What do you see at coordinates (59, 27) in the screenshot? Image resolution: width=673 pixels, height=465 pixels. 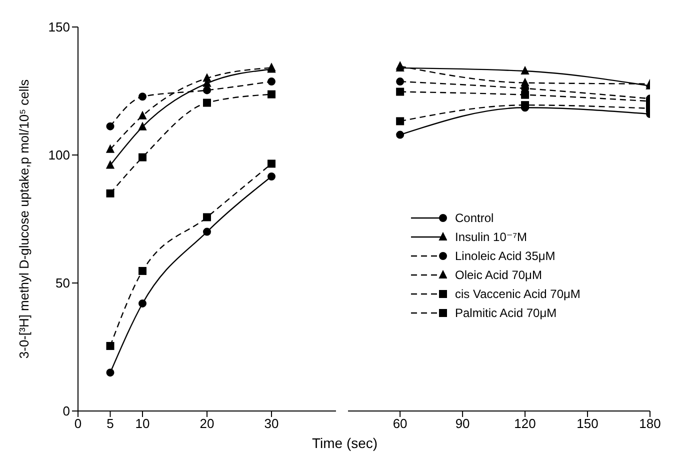 I see `y-tick-label: 150` at bounding box center [59, 27].